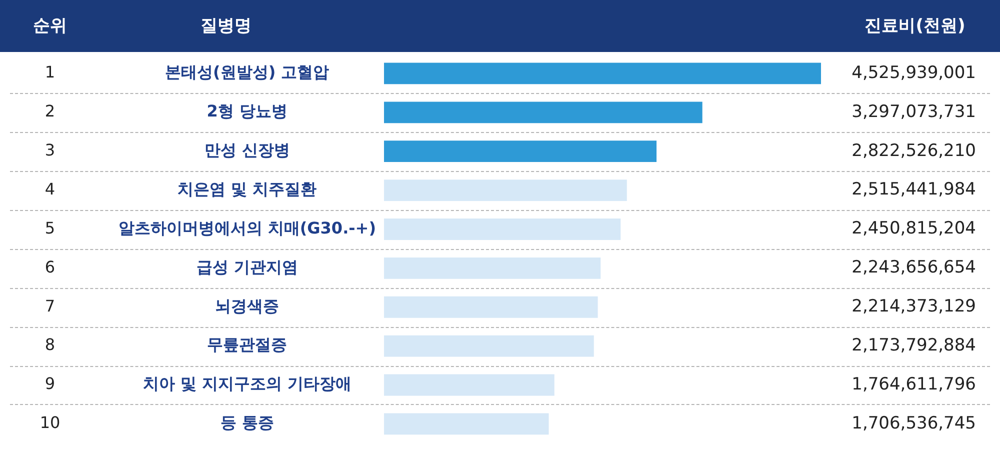 This screenshot has width=1000, height=453. What do you see at coordinates (50, 306) in the screenshot?
I see `text: 7` at bounding box center [50, 306].